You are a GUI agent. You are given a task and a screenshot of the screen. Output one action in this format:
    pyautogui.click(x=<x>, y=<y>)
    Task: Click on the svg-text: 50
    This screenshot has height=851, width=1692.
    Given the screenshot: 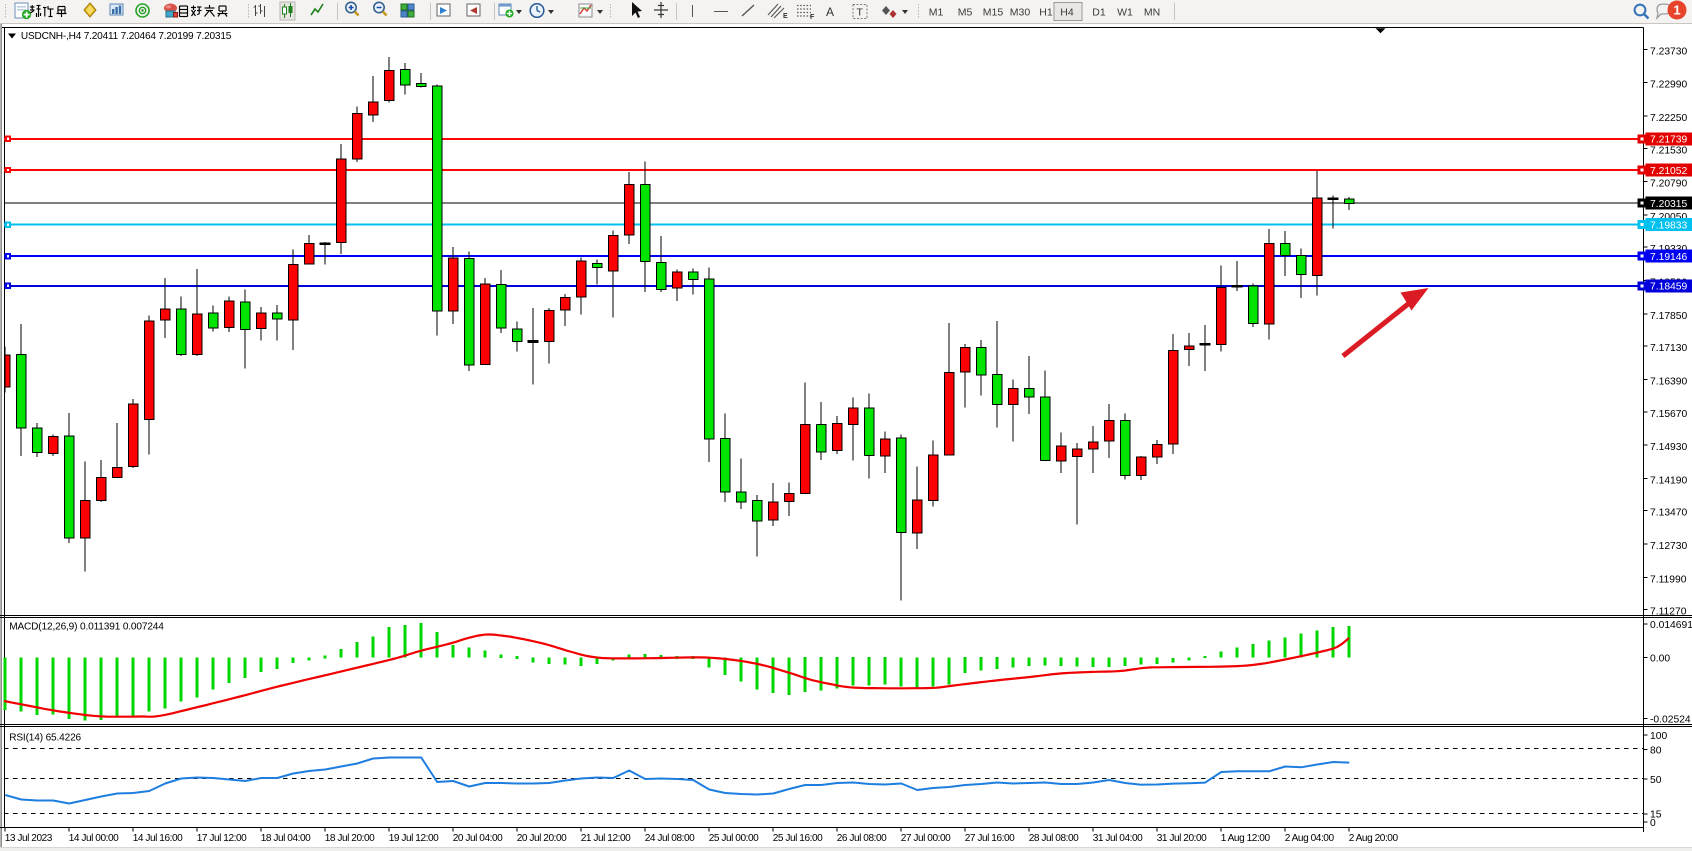 What is the action you would take?
    pyautogui.click(x=1656, y=780)
    